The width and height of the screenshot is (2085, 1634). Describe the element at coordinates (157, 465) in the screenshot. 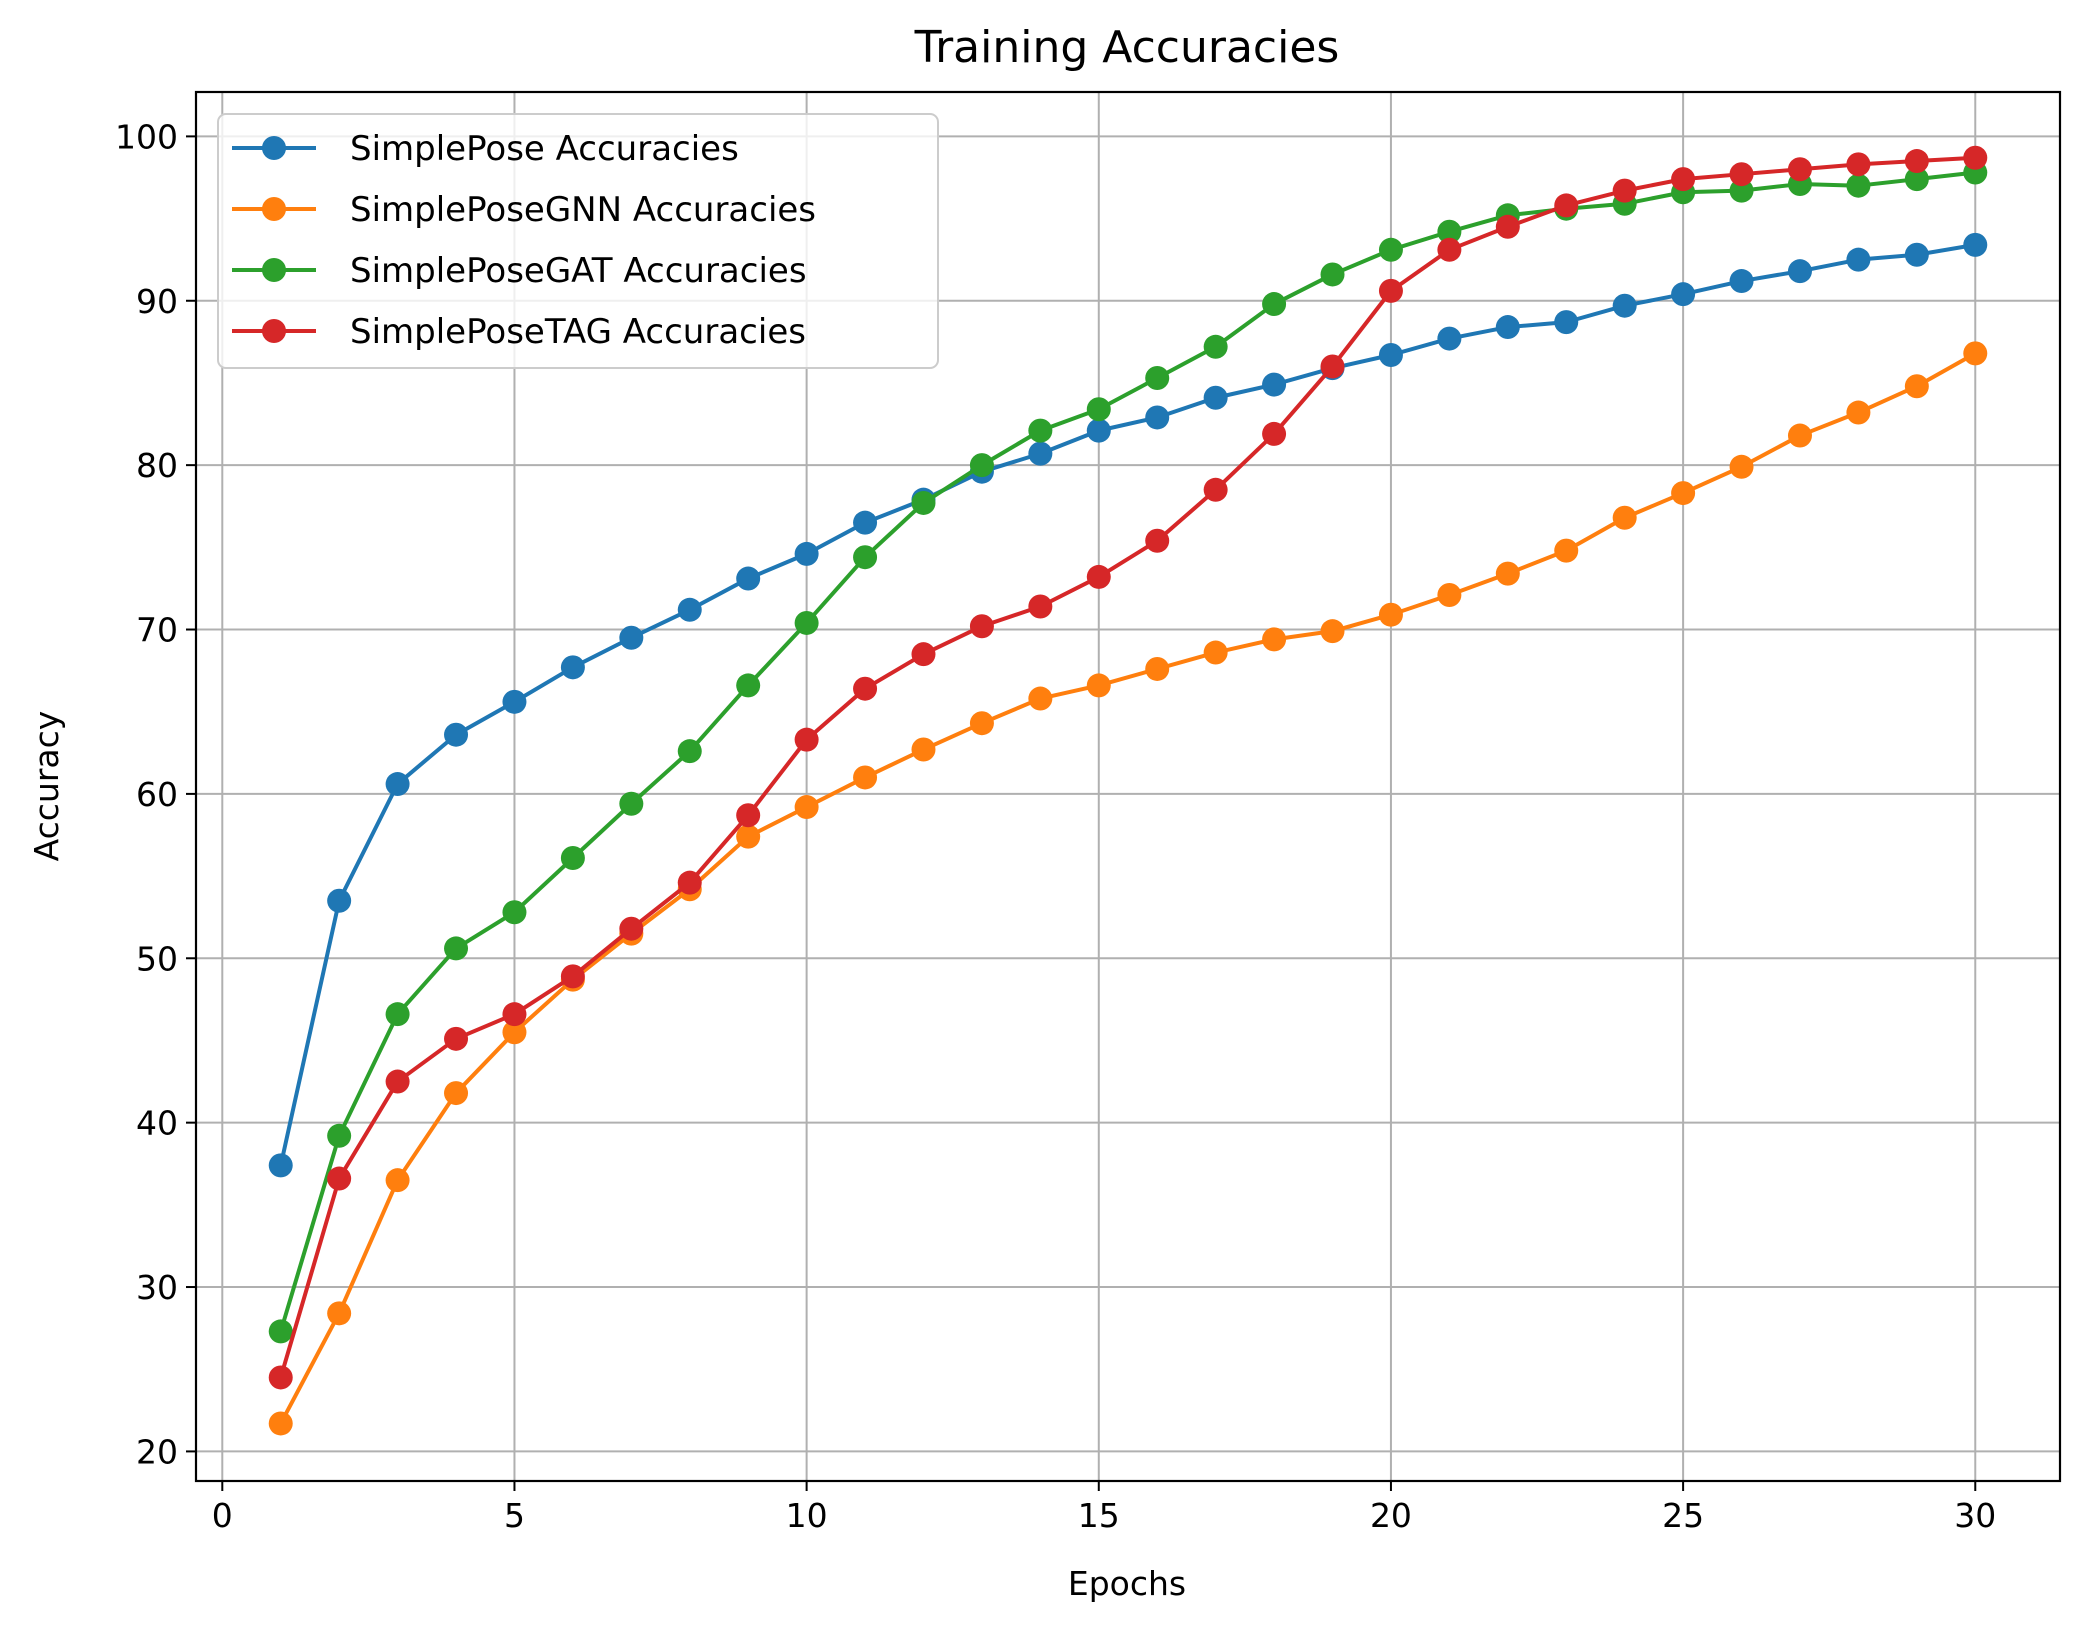

I see `y-tick-label: 80` at that location.